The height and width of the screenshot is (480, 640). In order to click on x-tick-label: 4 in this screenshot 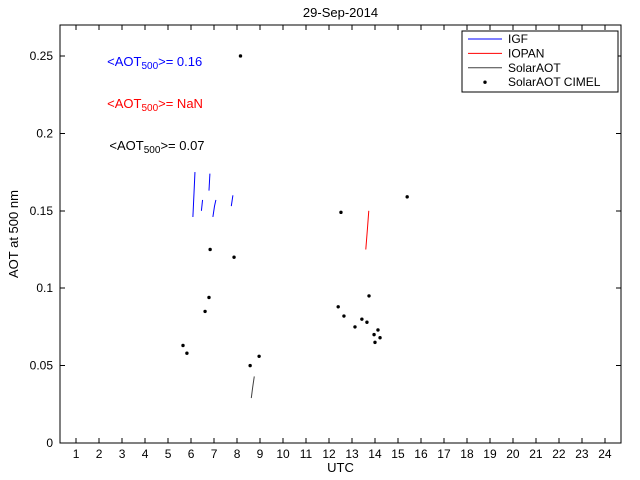, I will do `click(145, 454)`.